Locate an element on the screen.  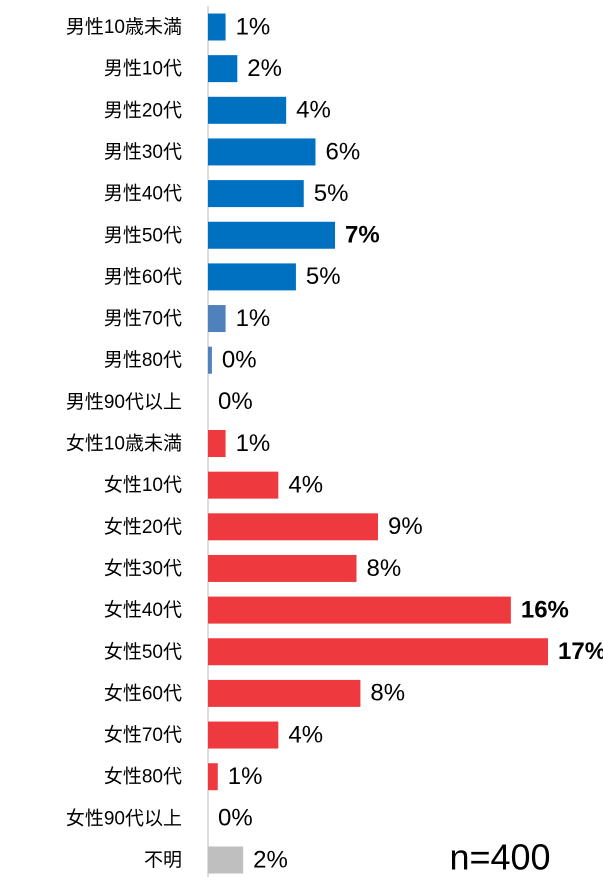
category-label: 男性90代以上 is located at coordinates (124, 402).